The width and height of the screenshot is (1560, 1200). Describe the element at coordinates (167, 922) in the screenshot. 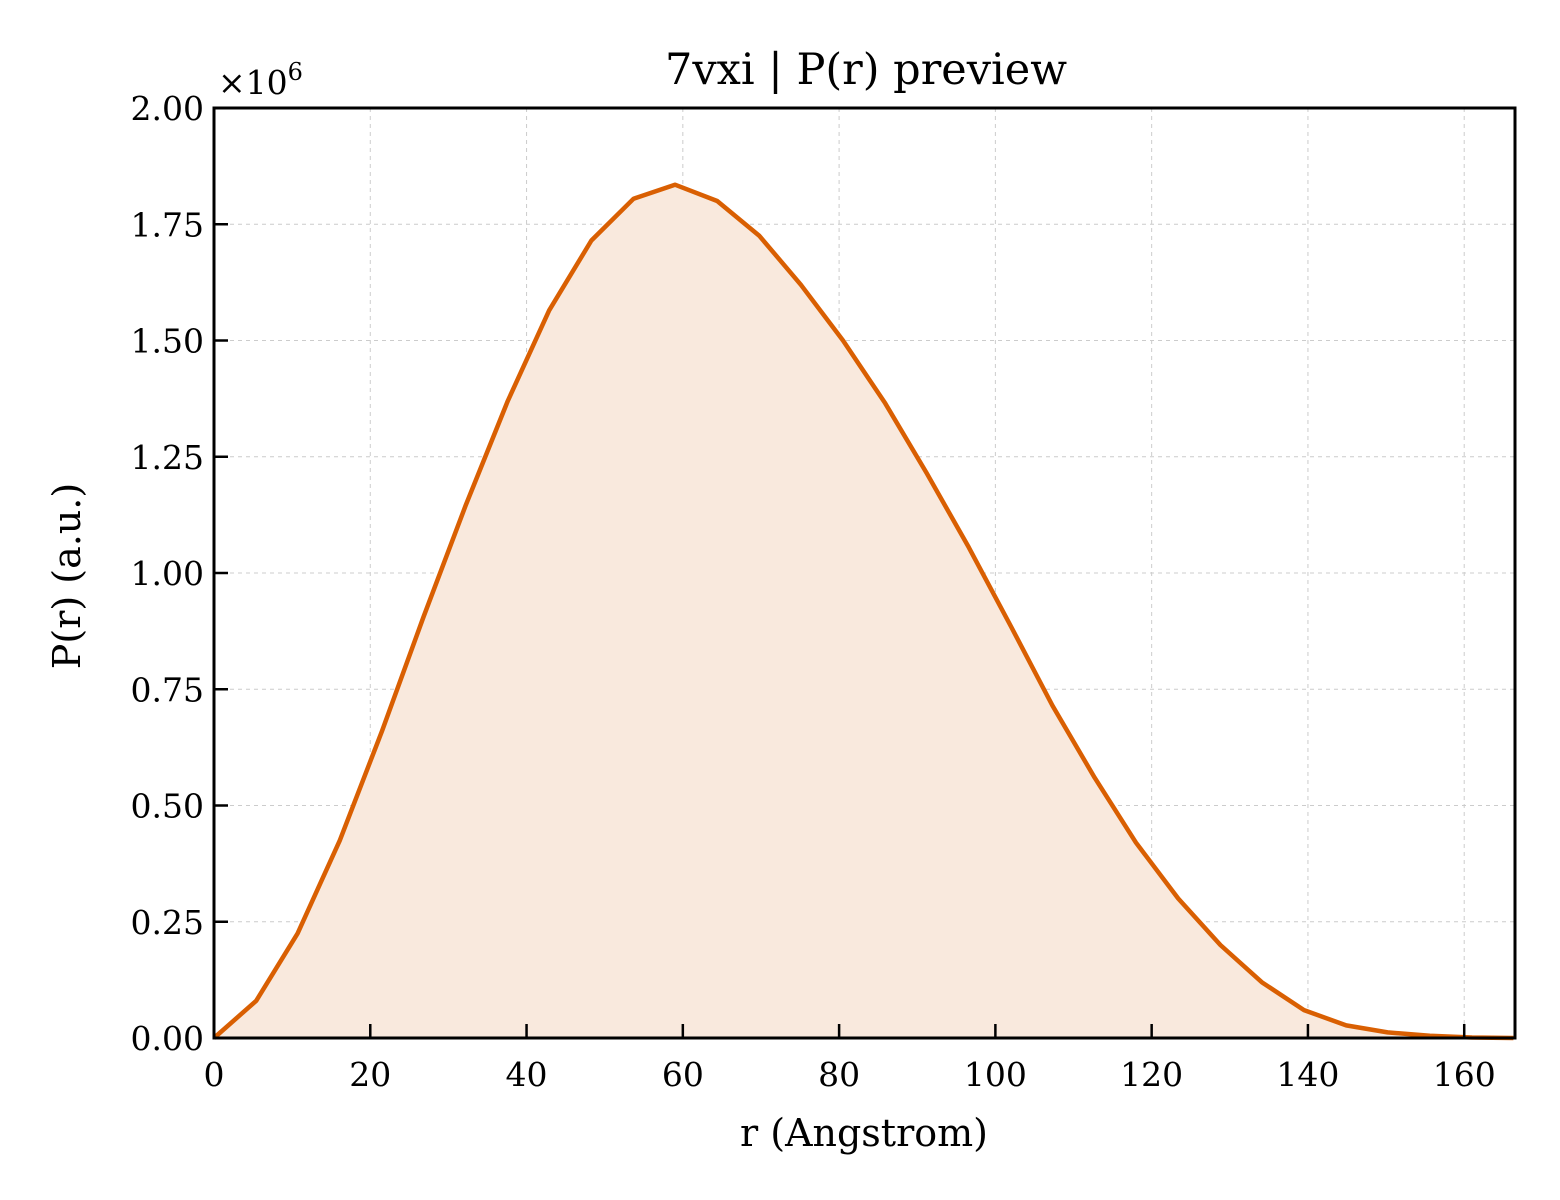

I see `y-tick-label: 0.25` at that location.